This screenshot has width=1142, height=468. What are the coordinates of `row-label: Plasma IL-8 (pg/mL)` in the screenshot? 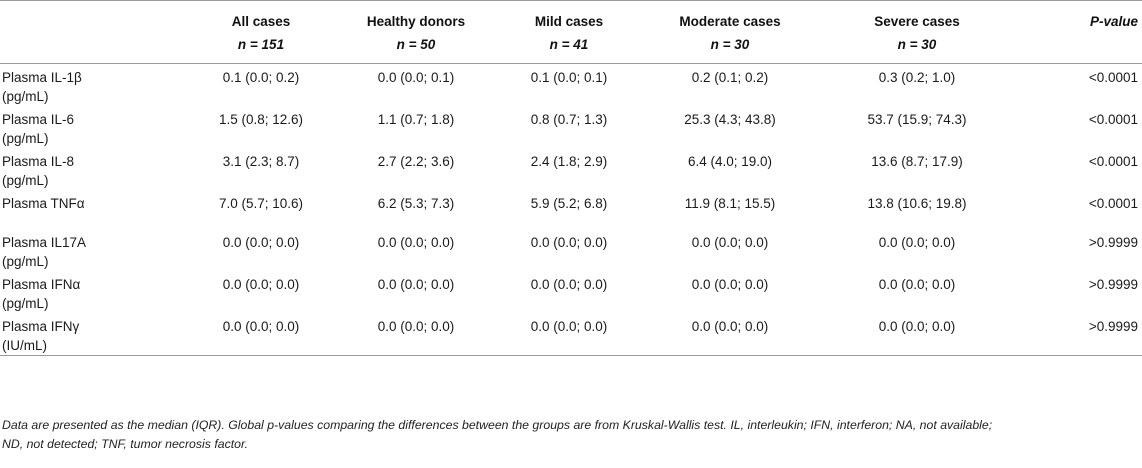 It's located at (96, 169).